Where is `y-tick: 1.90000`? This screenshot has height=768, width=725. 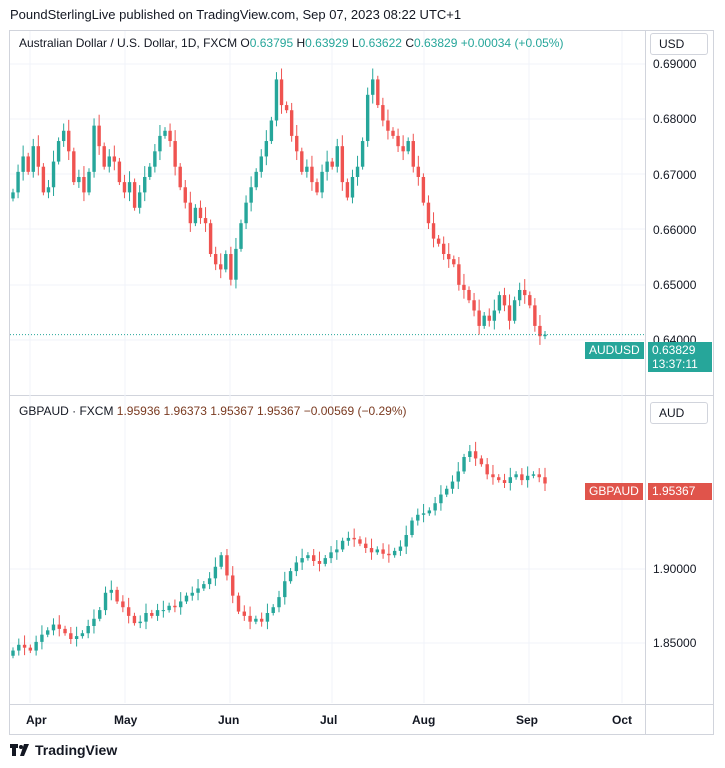
y-tick: 1.90000 is located at coordinates (675, 569).